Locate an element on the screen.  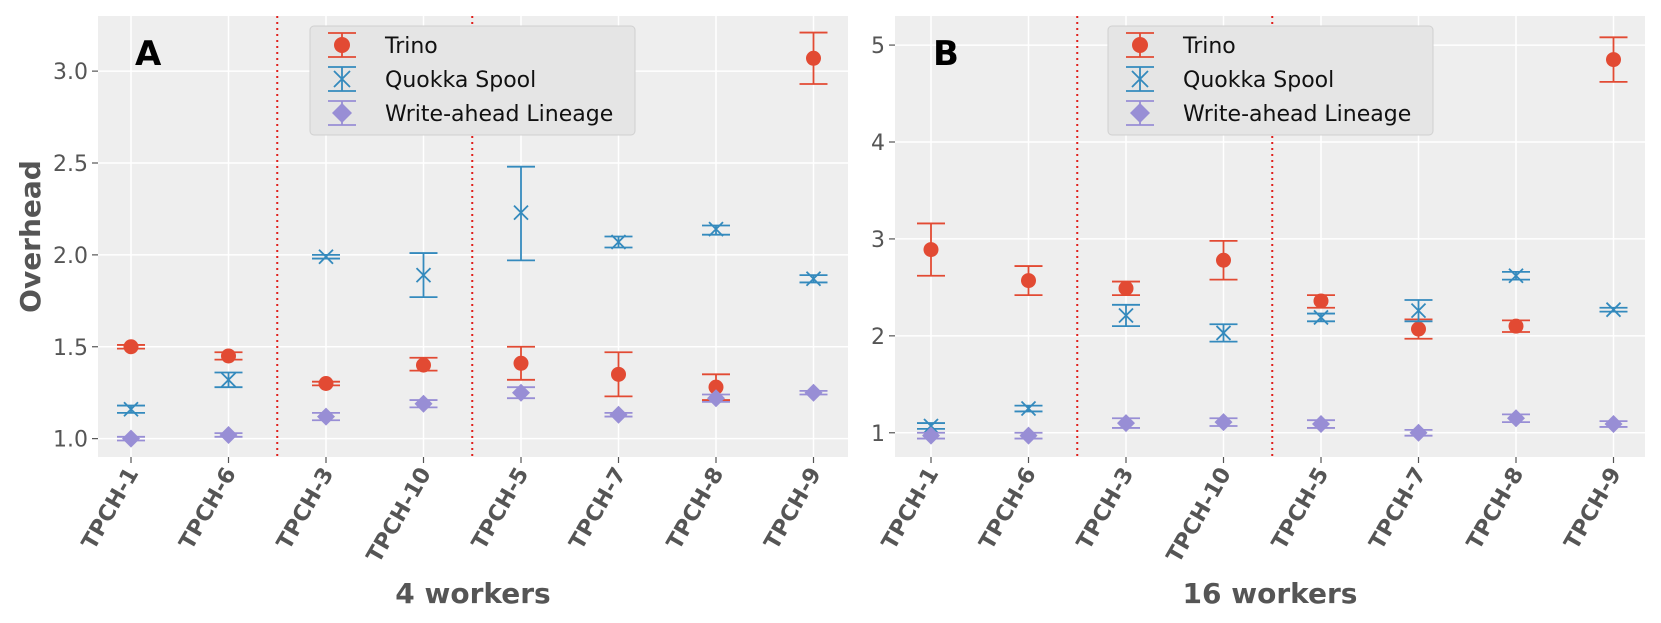
y-tick-label: 2 is located at coordinates (878, 337).